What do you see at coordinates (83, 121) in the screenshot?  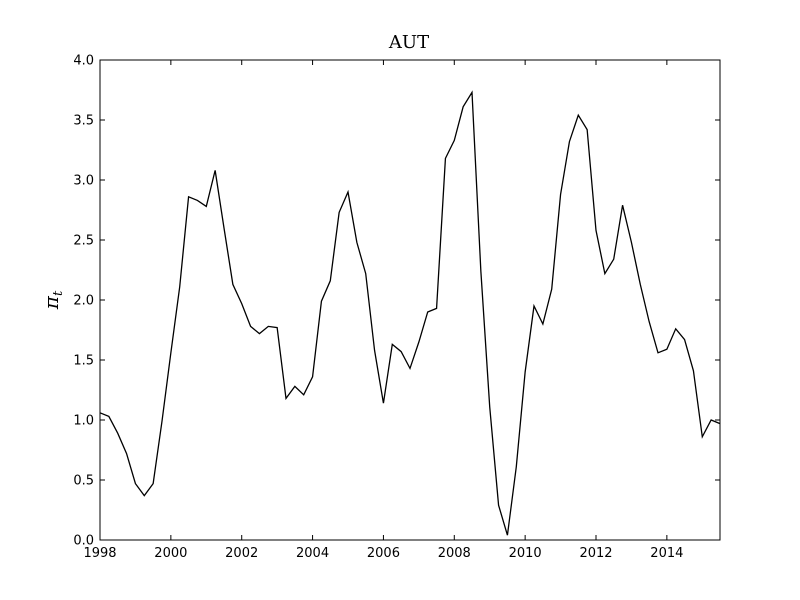 I see `y-tick-label: 3.5` at bounding box center [83, 121].